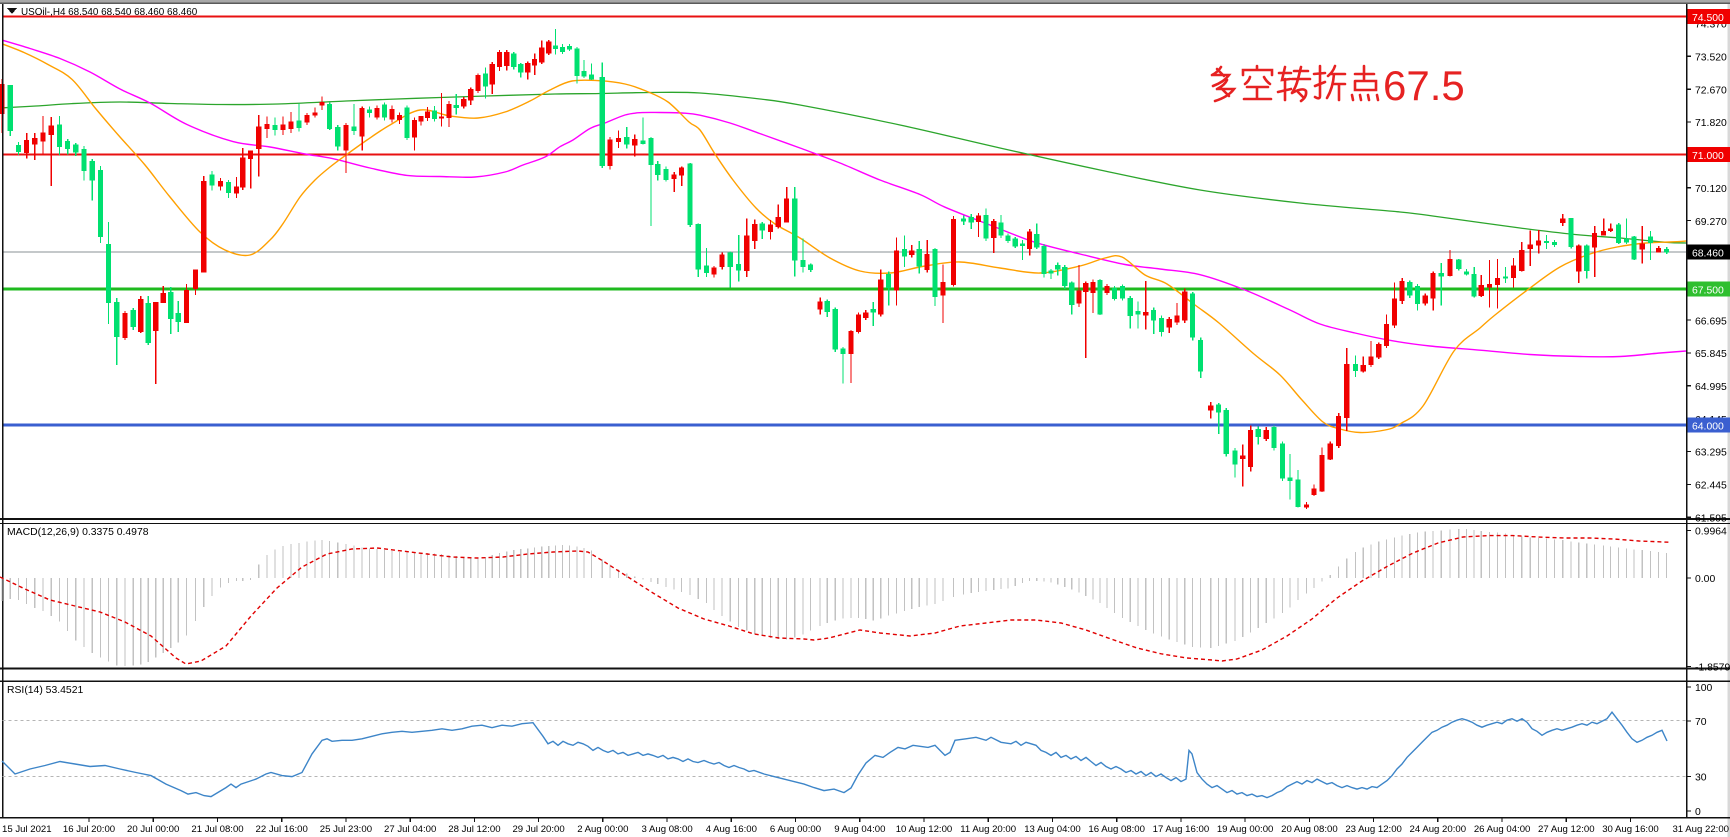  I want to click on svg-text: 10 Aug 12:00, so click(924, 829).